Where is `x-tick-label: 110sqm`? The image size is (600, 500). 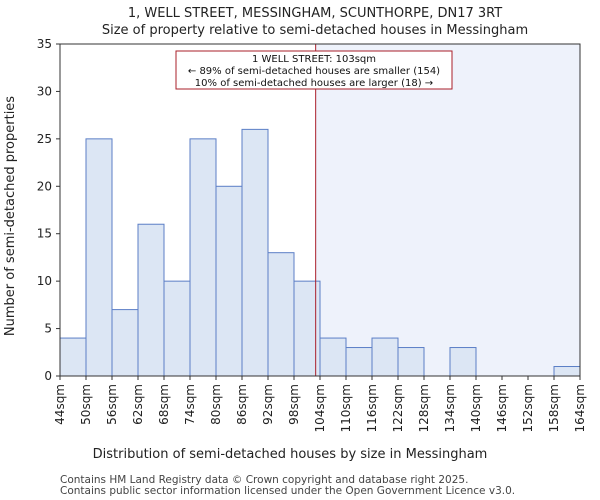
x-tick-label: 110sqm is located at coordinates (346, 408).